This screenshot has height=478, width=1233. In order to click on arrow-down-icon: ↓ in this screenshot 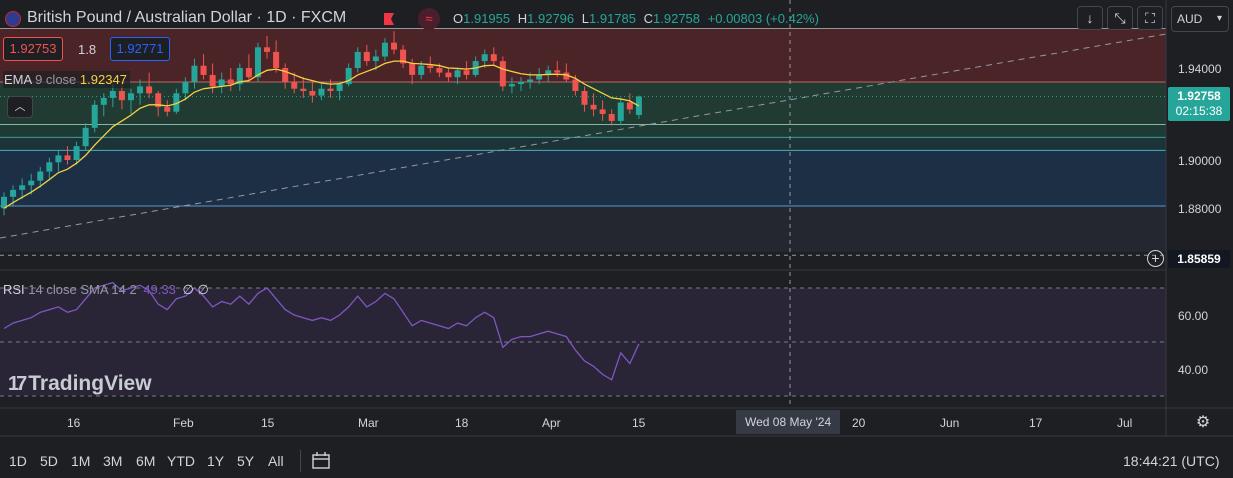, I will do `click(1090, 18)`.